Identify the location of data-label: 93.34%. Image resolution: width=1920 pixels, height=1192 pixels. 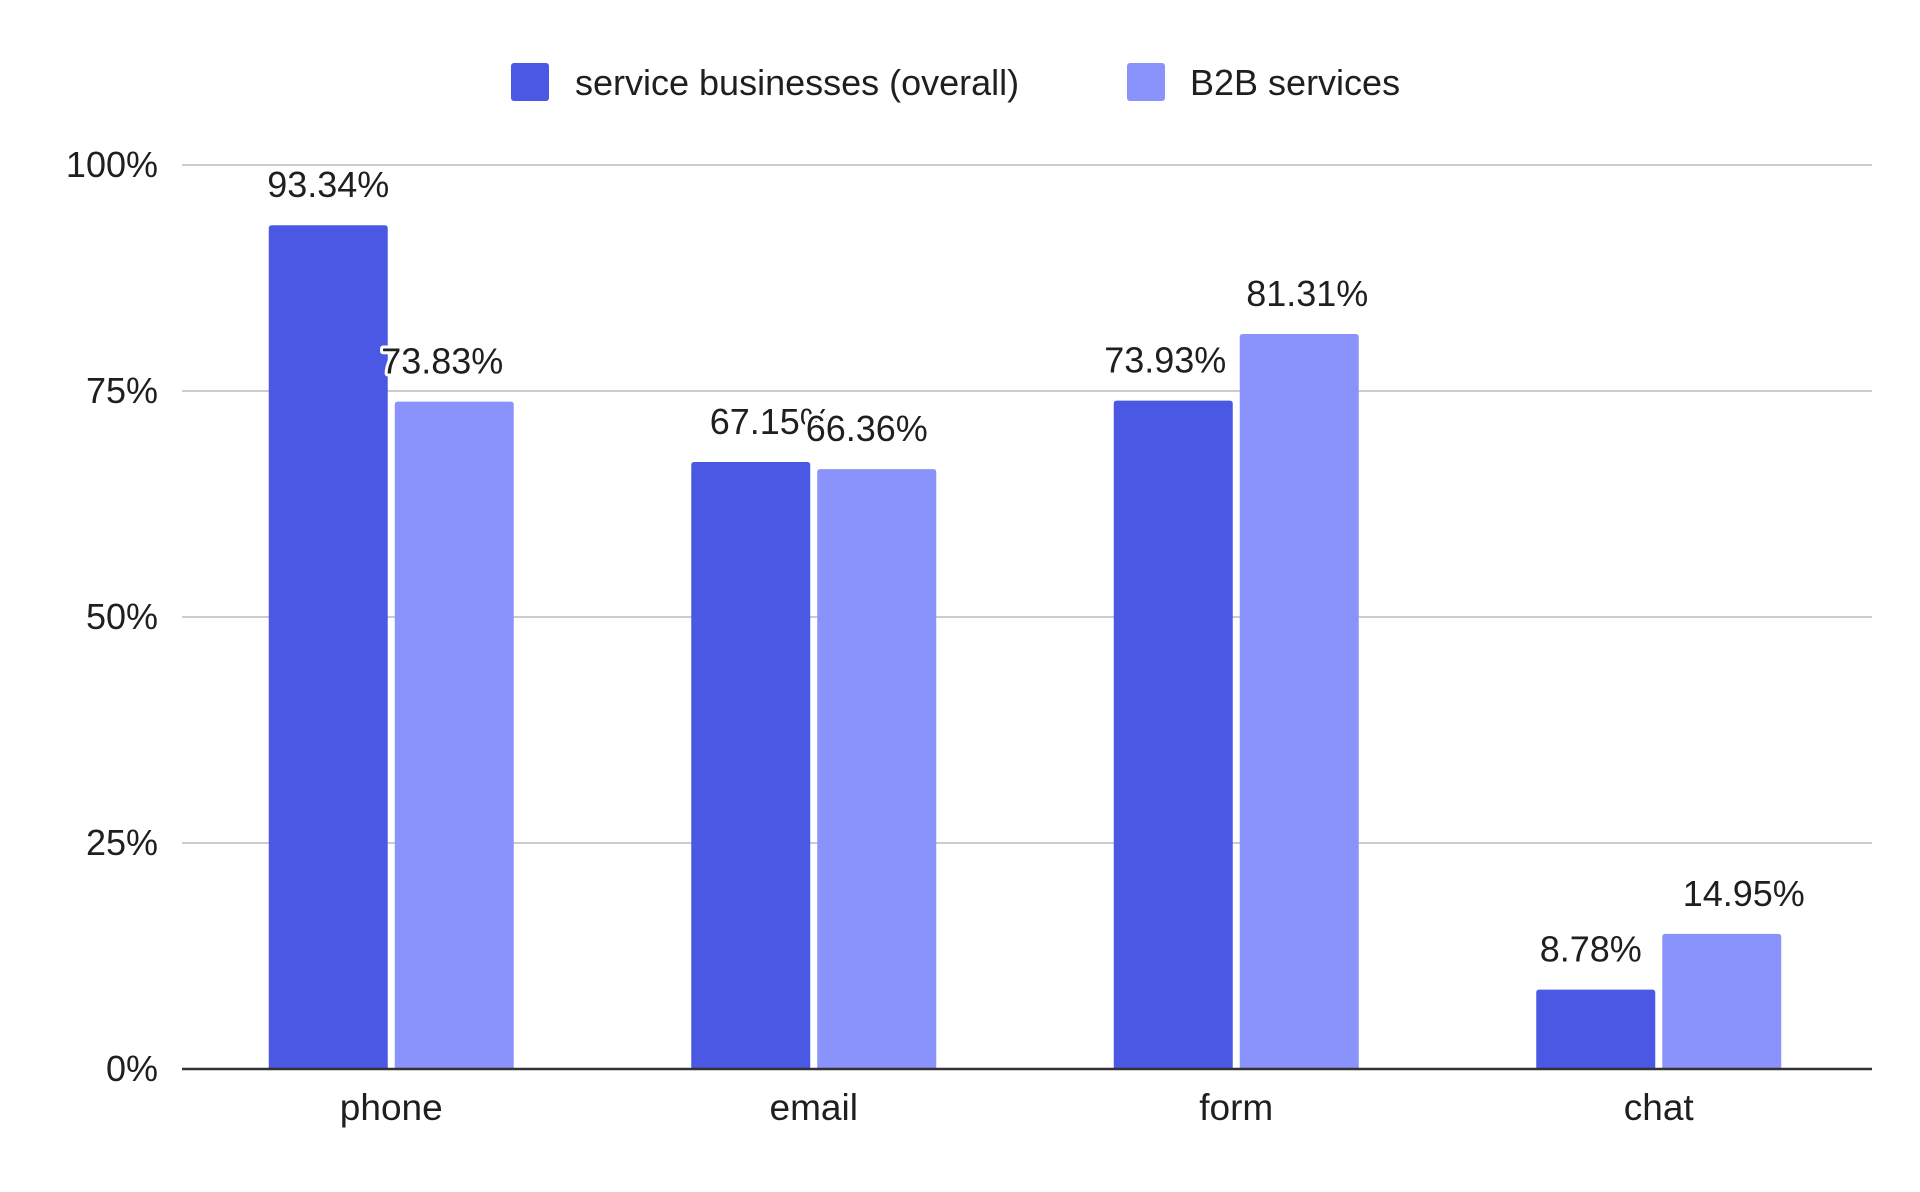
(328, 184).